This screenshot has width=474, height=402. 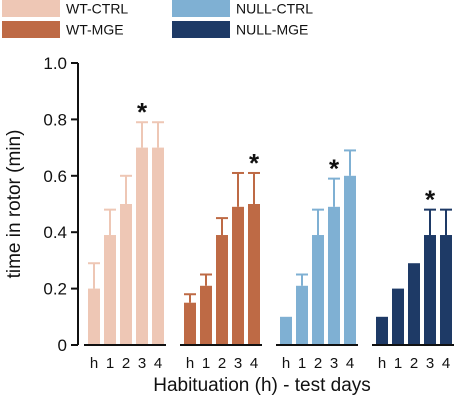 I want to click on bar-group-null-ctrl: *, so click(x=318, y=247).